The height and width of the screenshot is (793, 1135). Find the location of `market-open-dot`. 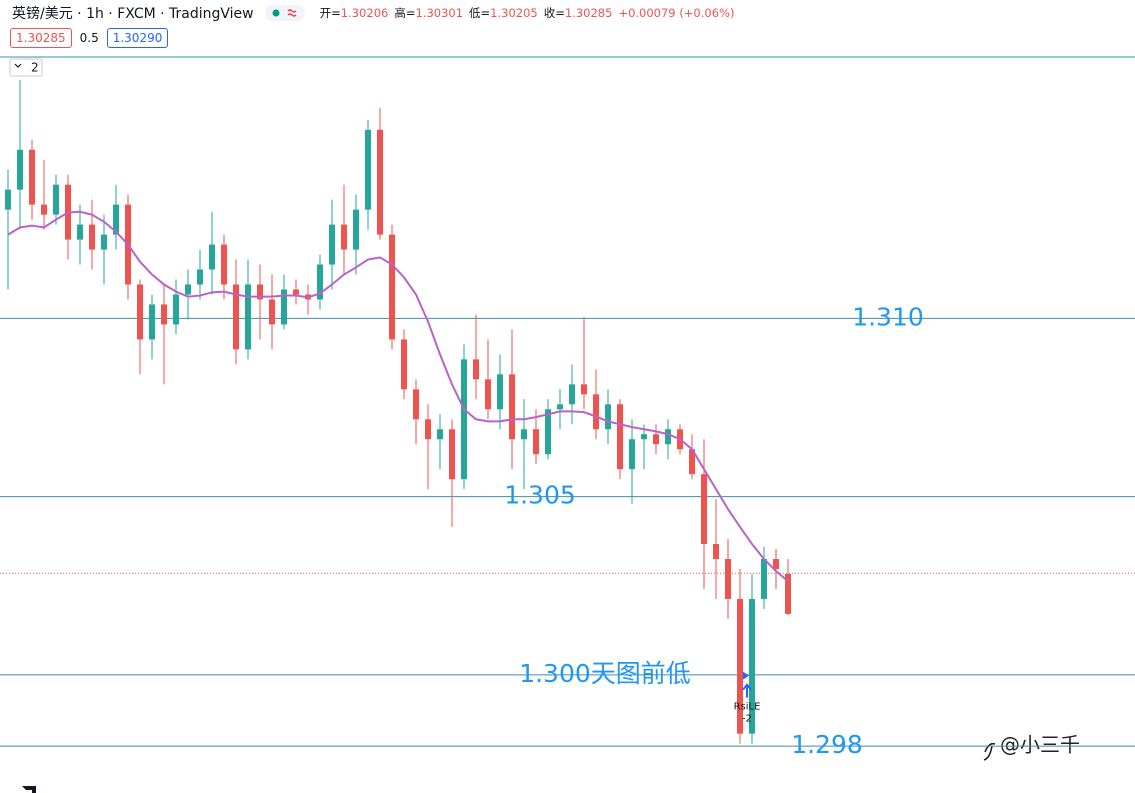

market-open-dot is located at coordinates (276, 13).